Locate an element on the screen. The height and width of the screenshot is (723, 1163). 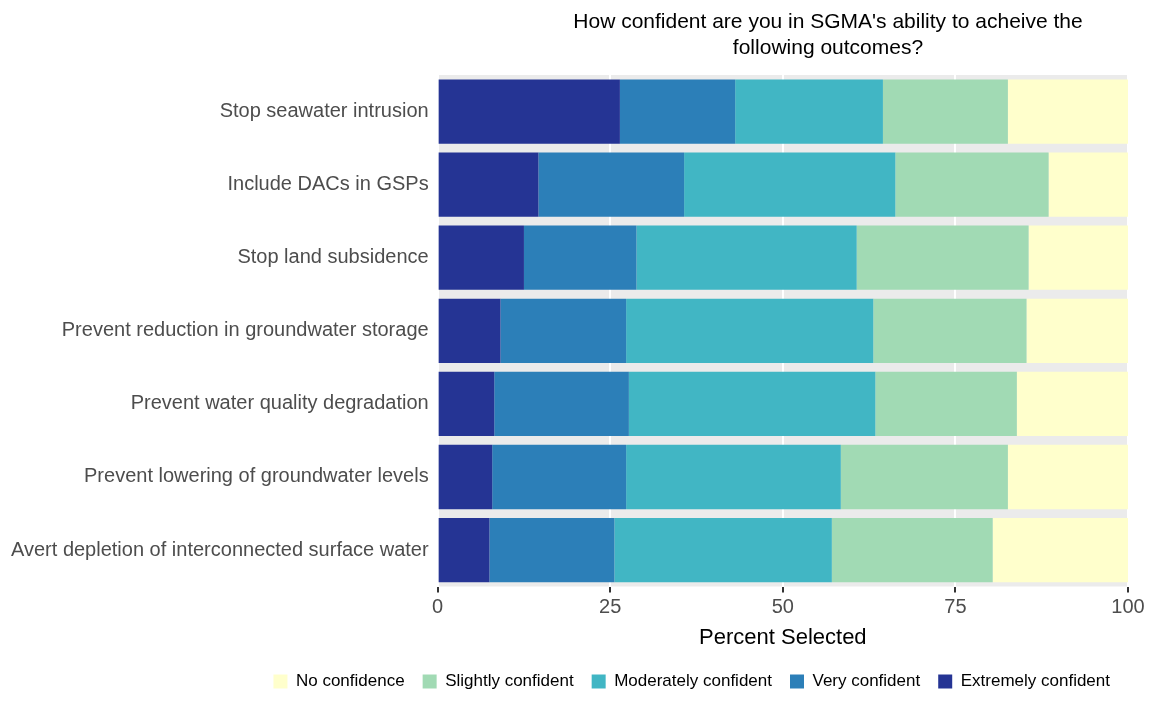
y-tick-label: Include DACs in GSPs is located at coordinates (328, 183).